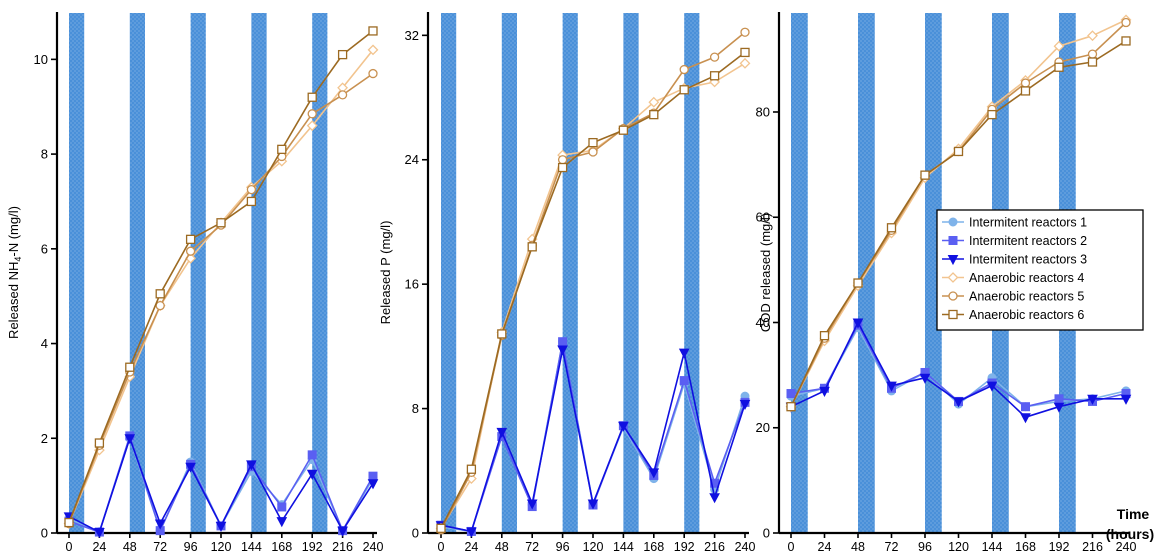 The width and height of the screenshot is (1163, 553). Describe the element at coordinates (1028, 260) in the screenshot. I see `legend-label: Intermitent reactors 3` at that location.